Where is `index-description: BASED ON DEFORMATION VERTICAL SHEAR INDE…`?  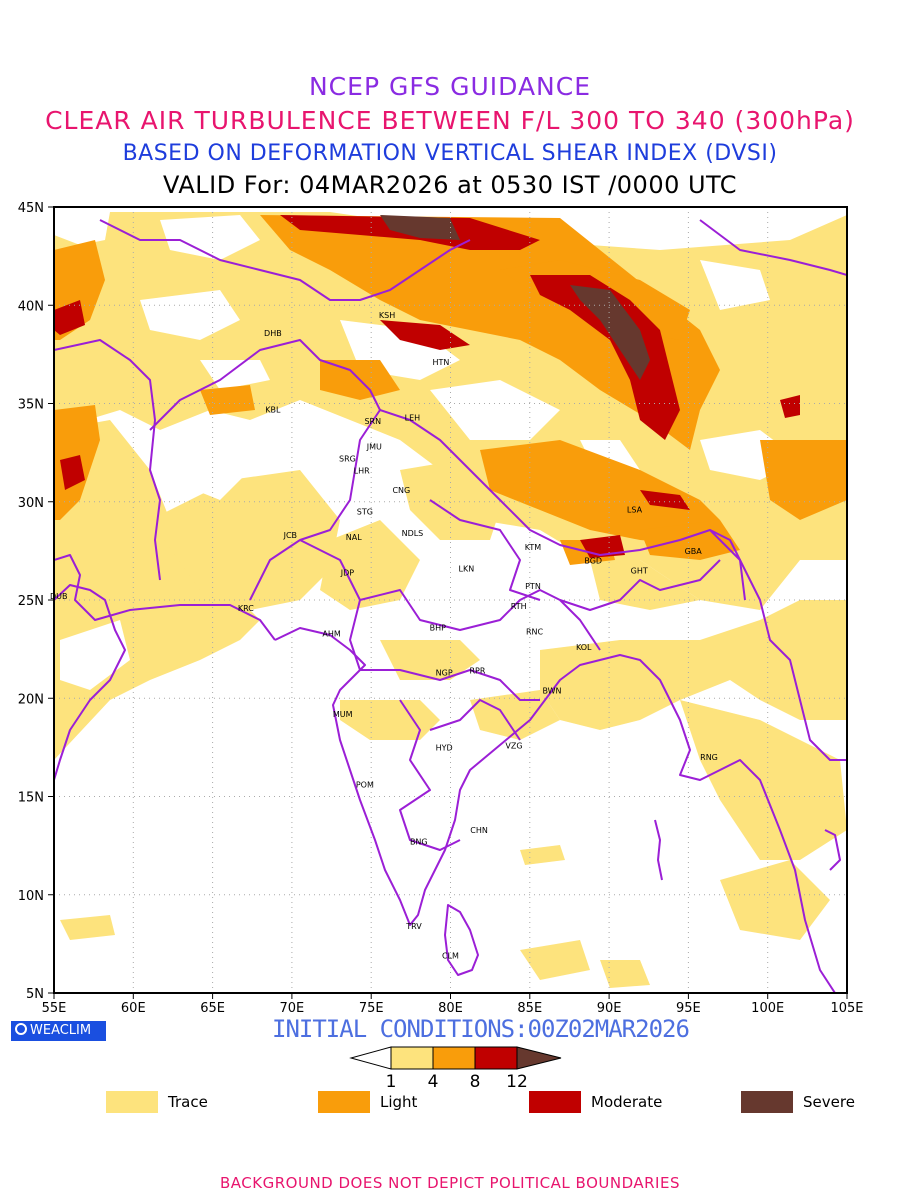
index-description: BASED ON DEFORMATION VERTICAL SHEAR INDE… is located at coordinates (450, 153).